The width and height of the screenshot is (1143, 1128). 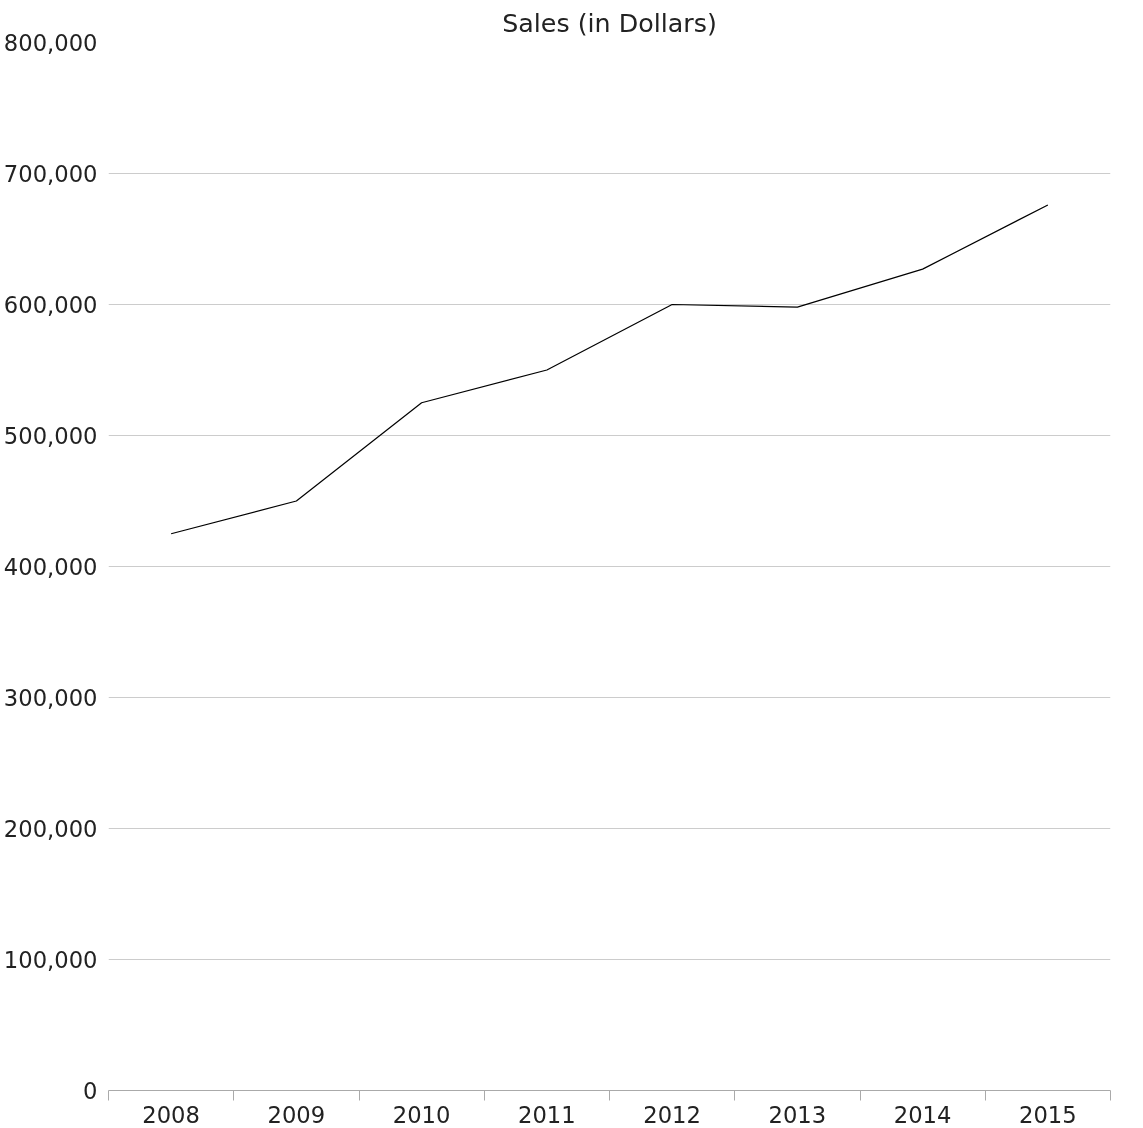 What do you see at coordinates (922, 1114) in the screenshot?
I see `x-tick-label: 2014` at bounding box center [922, 1114].